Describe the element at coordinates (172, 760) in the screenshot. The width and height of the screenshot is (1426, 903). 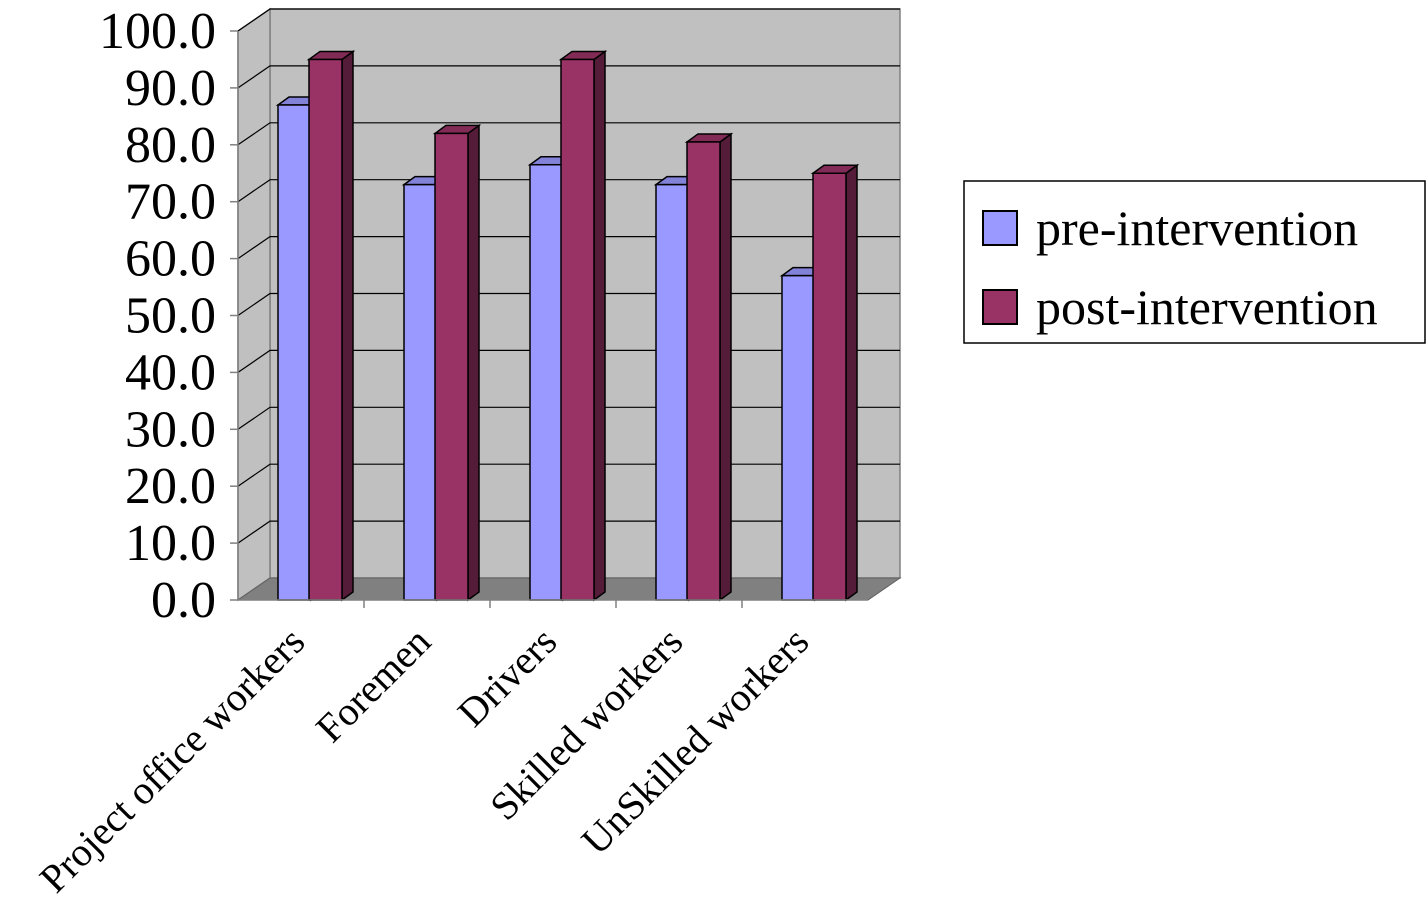
I see `x-tick-label: Project office workers` at that location.